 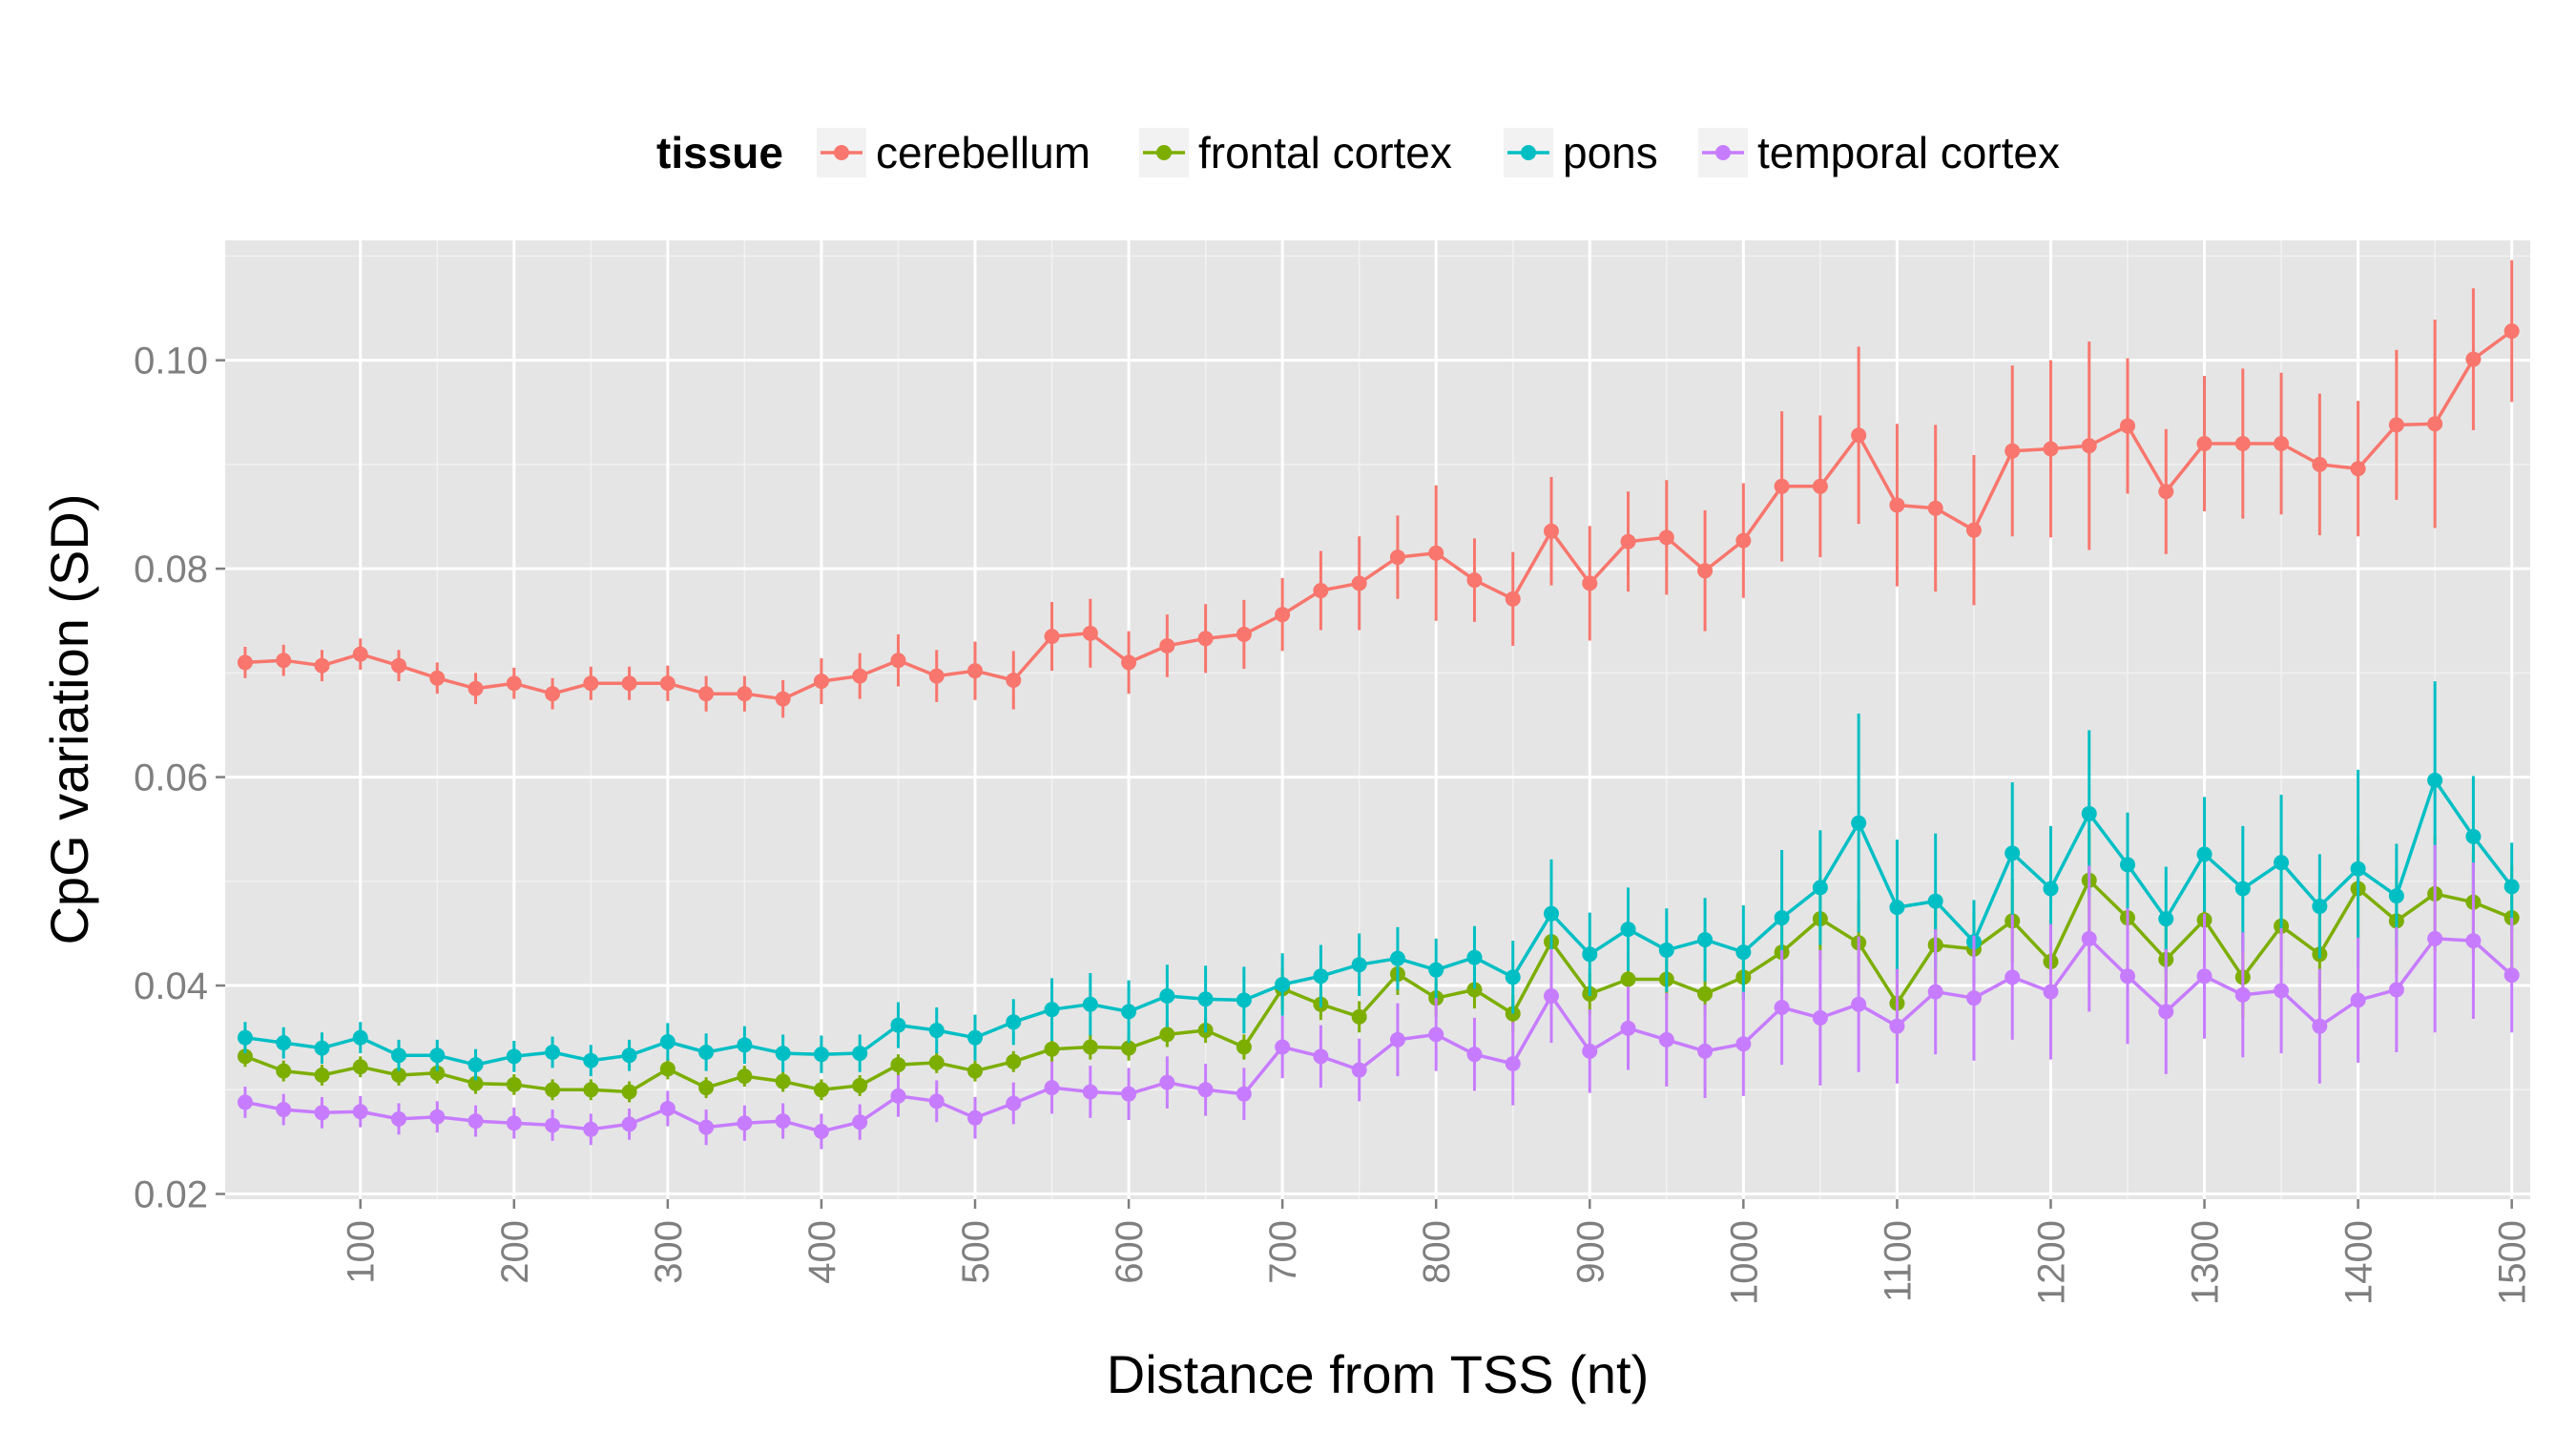 I want to click on x-tick-label: 1300, so click(x=2206, y=1262).